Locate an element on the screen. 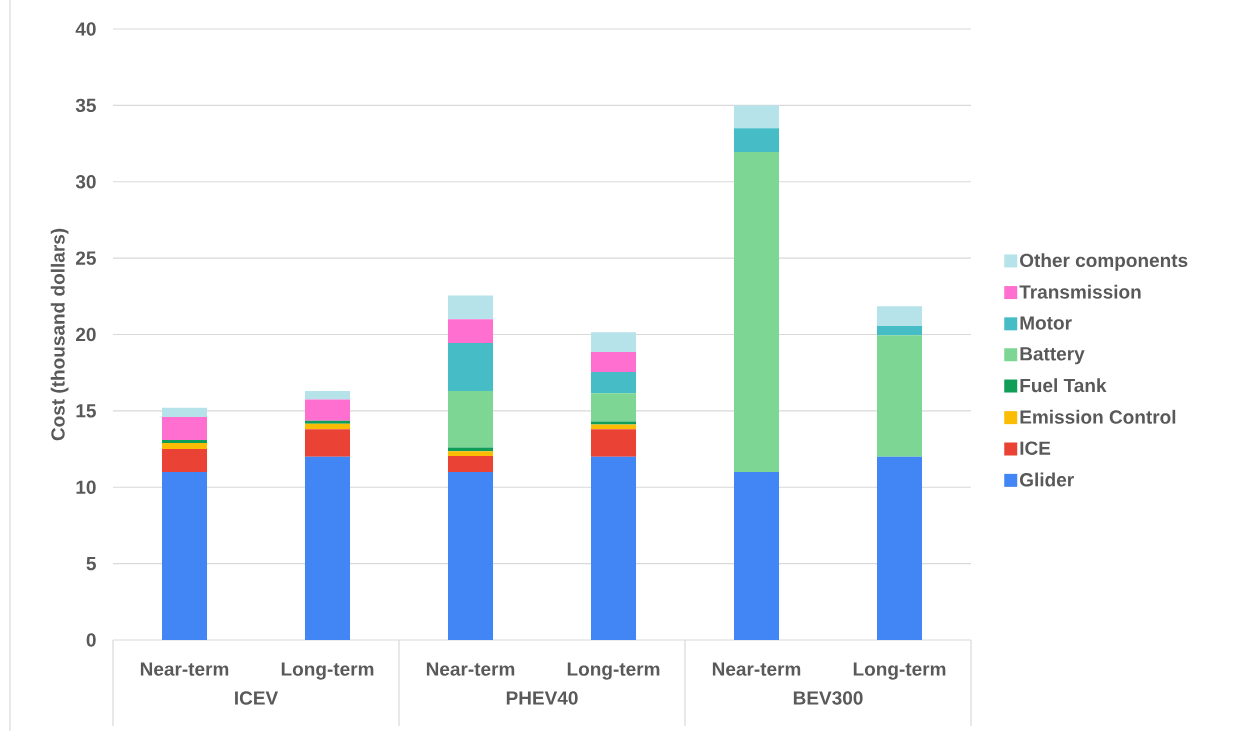  y-tick-label: 15 is located at coordinates (86, 411).